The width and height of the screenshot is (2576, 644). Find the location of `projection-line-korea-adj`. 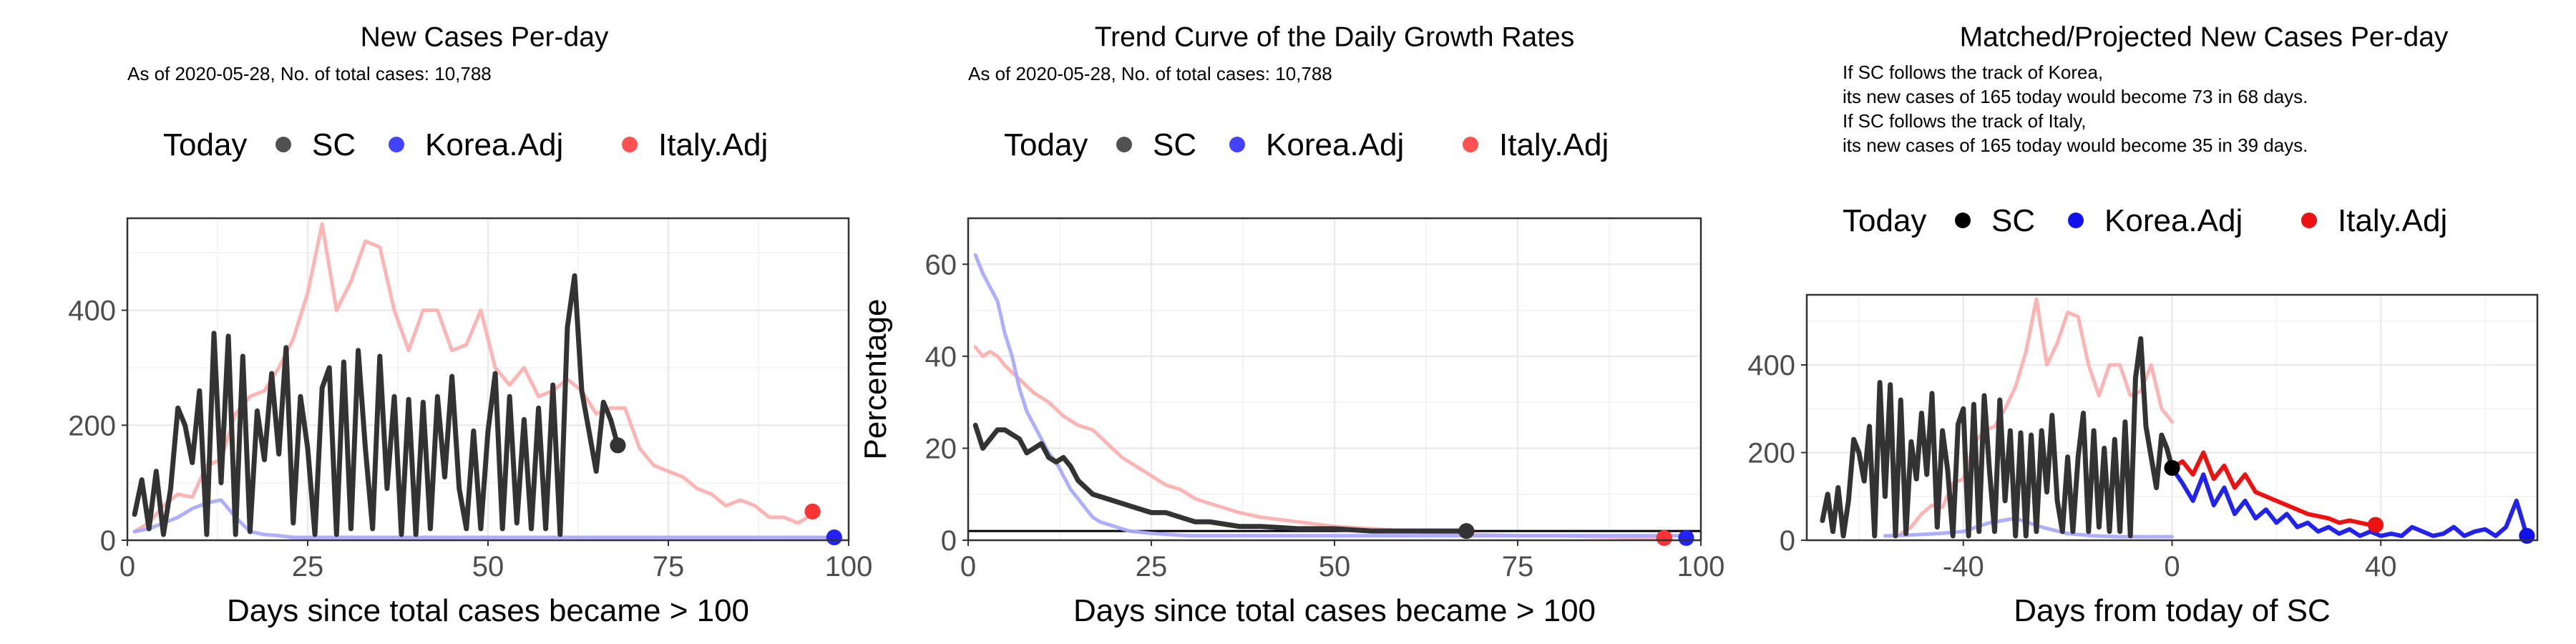

projection-line-korea-adj is located at coordinates (2349, 501).